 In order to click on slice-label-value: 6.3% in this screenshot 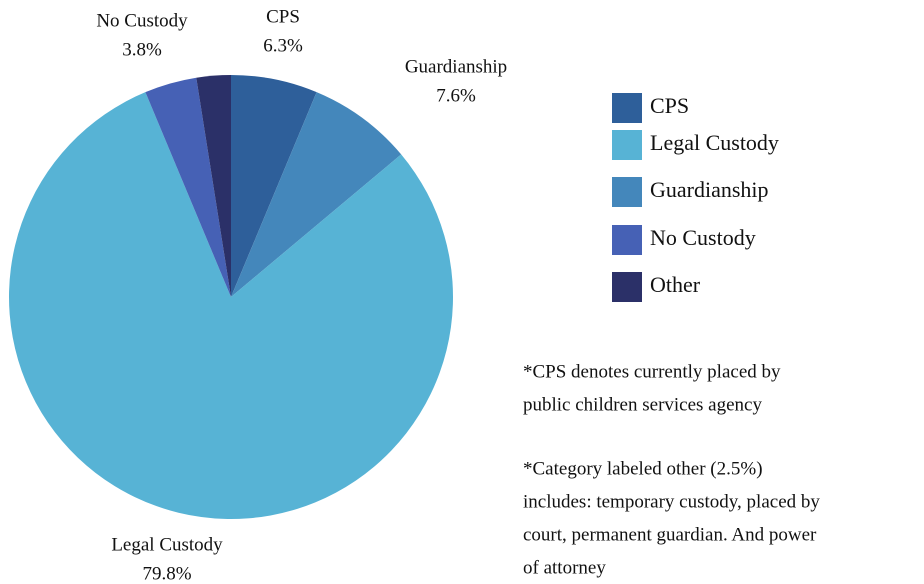, I will do `click(283, 45)`.